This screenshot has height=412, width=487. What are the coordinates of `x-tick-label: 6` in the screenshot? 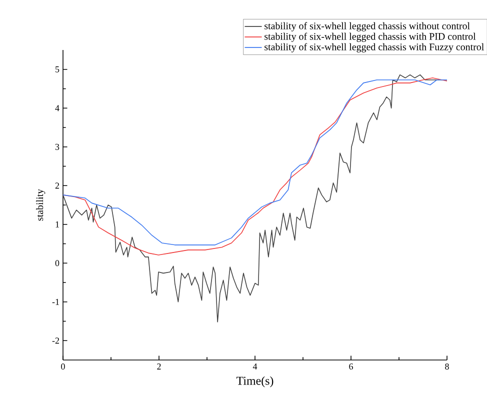 It's located at (351, 367).